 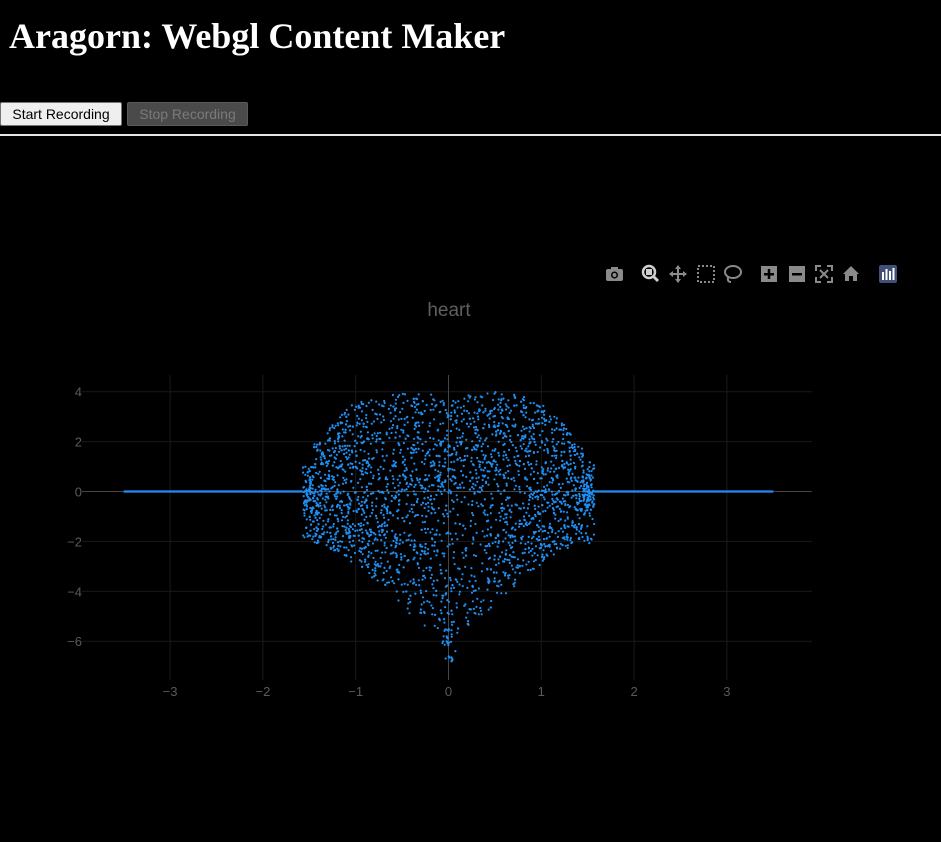 I want to click on plotly-logo-icon, so click(x=888, y=274).